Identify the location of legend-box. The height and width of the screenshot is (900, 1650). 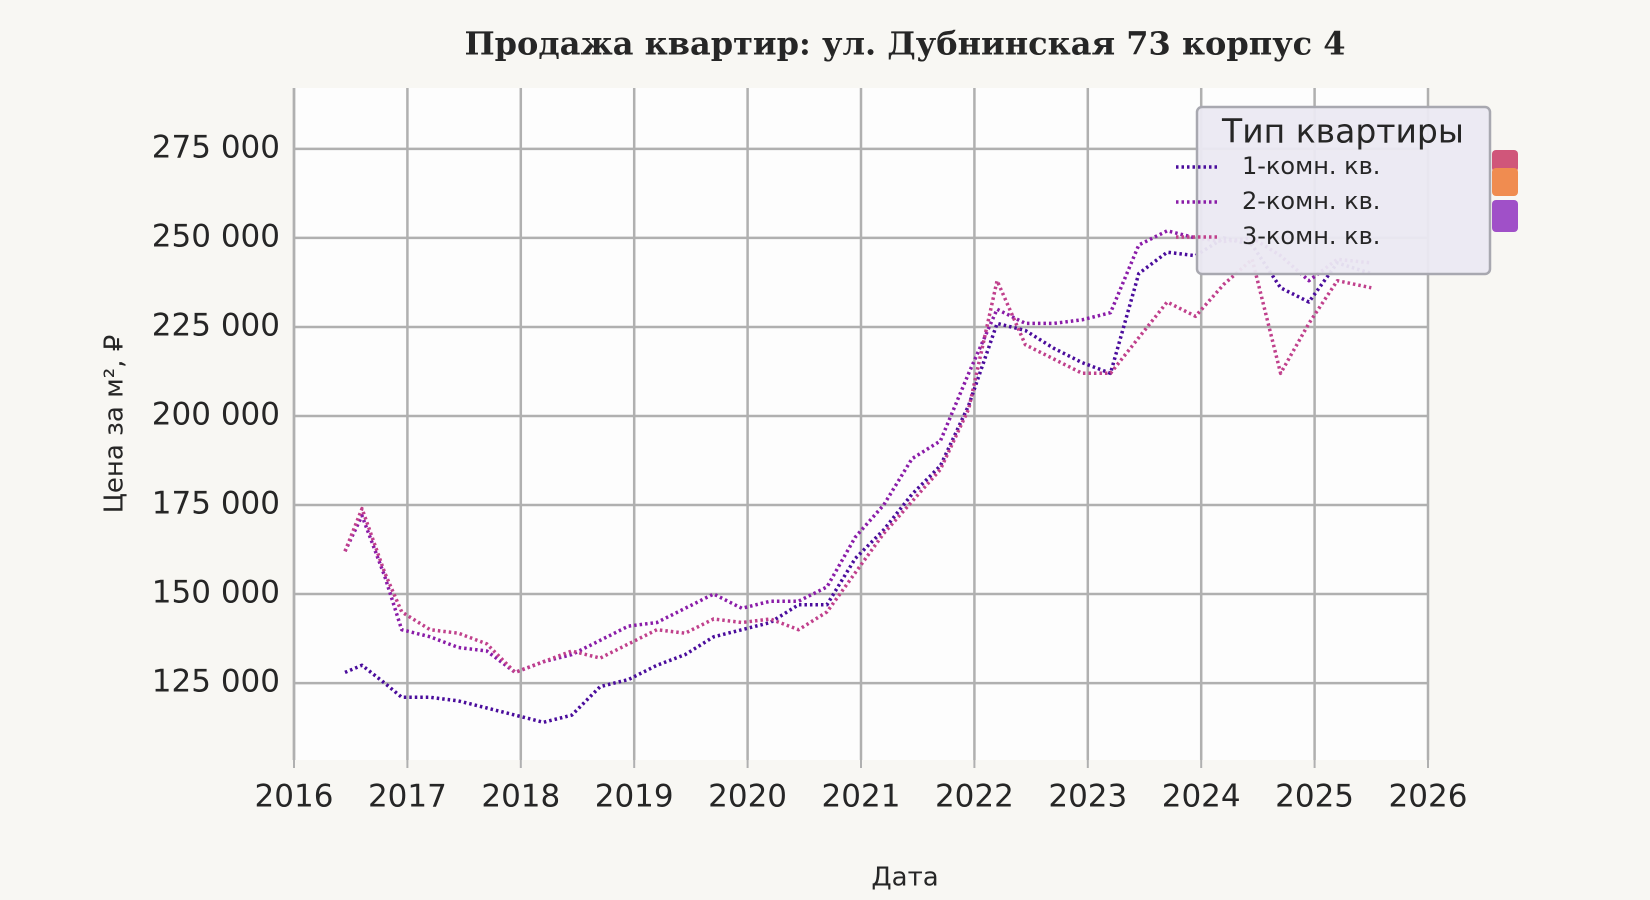
(1343, 190).